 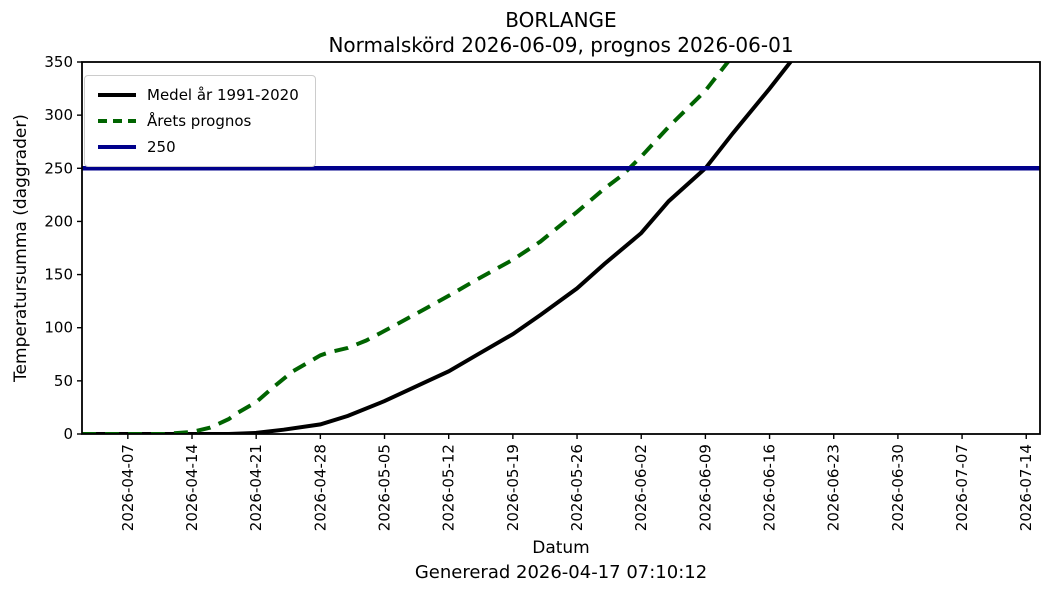 I want to click on y-tick-label: 100, so click(x=58, y=328).